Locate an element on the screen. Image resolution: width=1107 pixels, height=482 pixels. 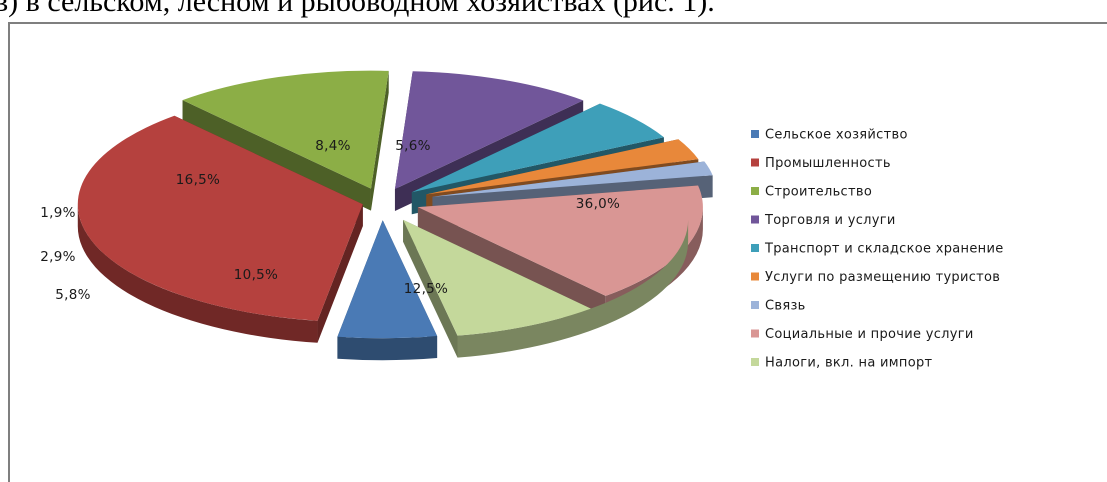
legend-entry-социальные-и-прочие-услуги: Социальные и прочие услуги is located at coordinates (862, 334).